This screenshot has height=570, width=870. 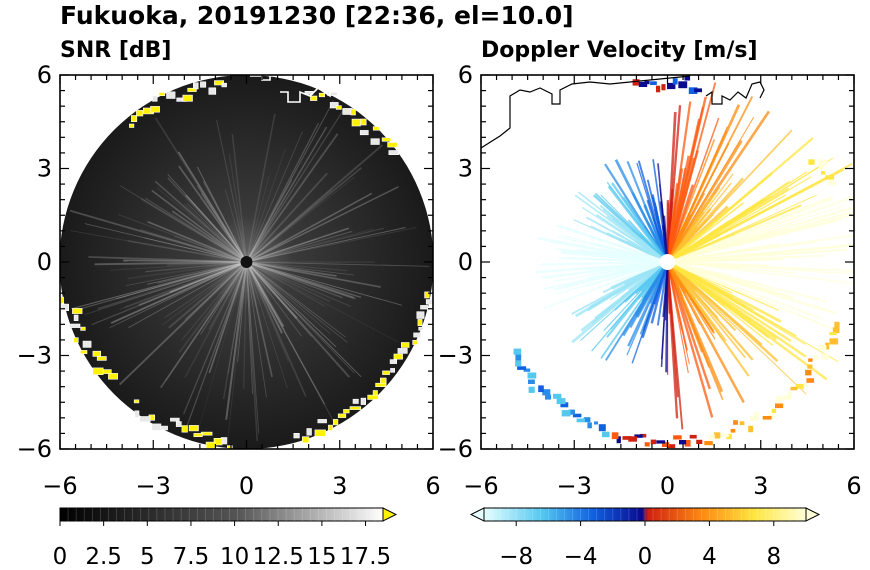 What do you see at coordinates (34, 356) in the screenshot?
I see `snr-ytick-label: −3` at bounding box center [34, 356].